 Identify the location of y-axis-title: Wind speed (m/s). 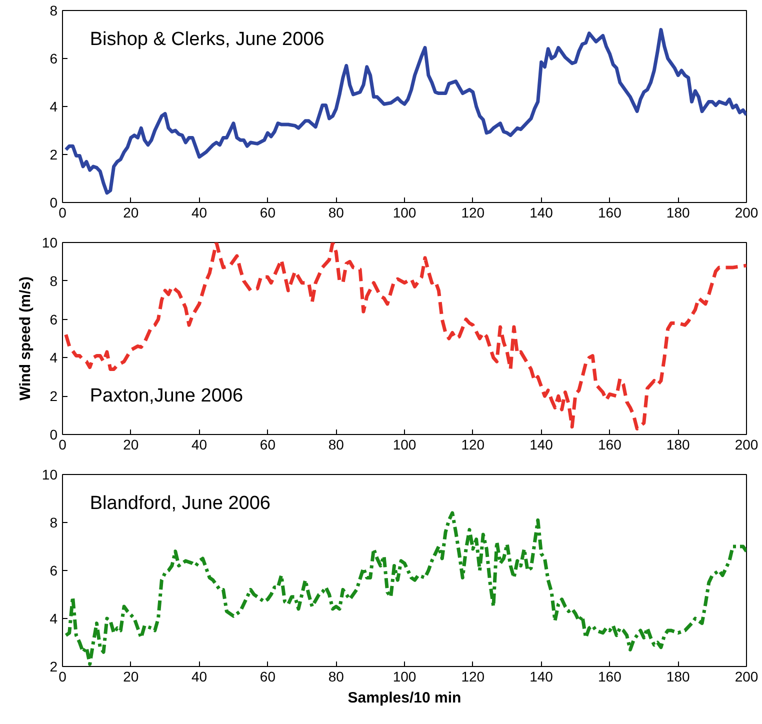
(25, 338).